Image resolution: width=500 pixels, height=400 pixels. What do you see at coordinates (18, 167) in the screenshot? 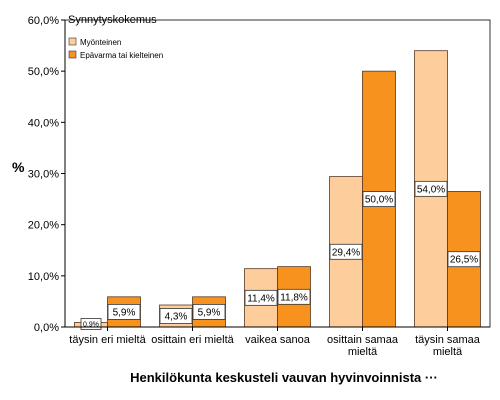
I see `y-axis-label: %` at bounding box center [18, 167].